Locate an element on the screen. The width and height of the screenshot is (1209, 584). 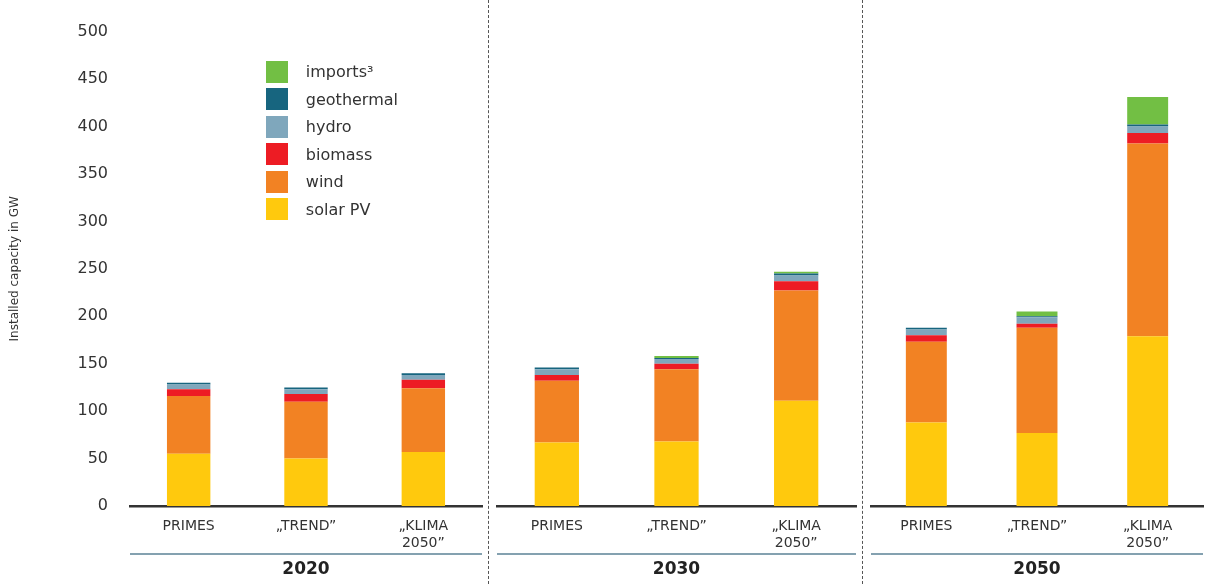
y-tick-label: 350 is located at coordinates (92, 173).